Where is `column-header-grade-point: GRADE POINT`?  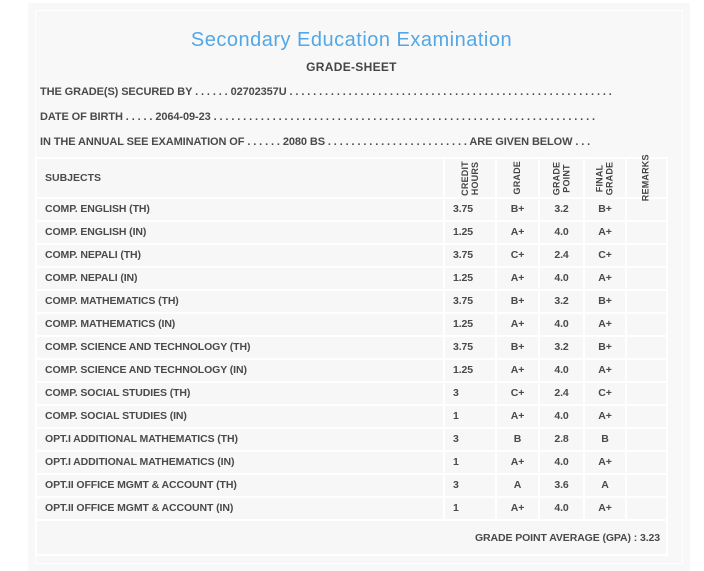 column-header-grade-point: GRADE POINT is located at coordinates (561, 178).